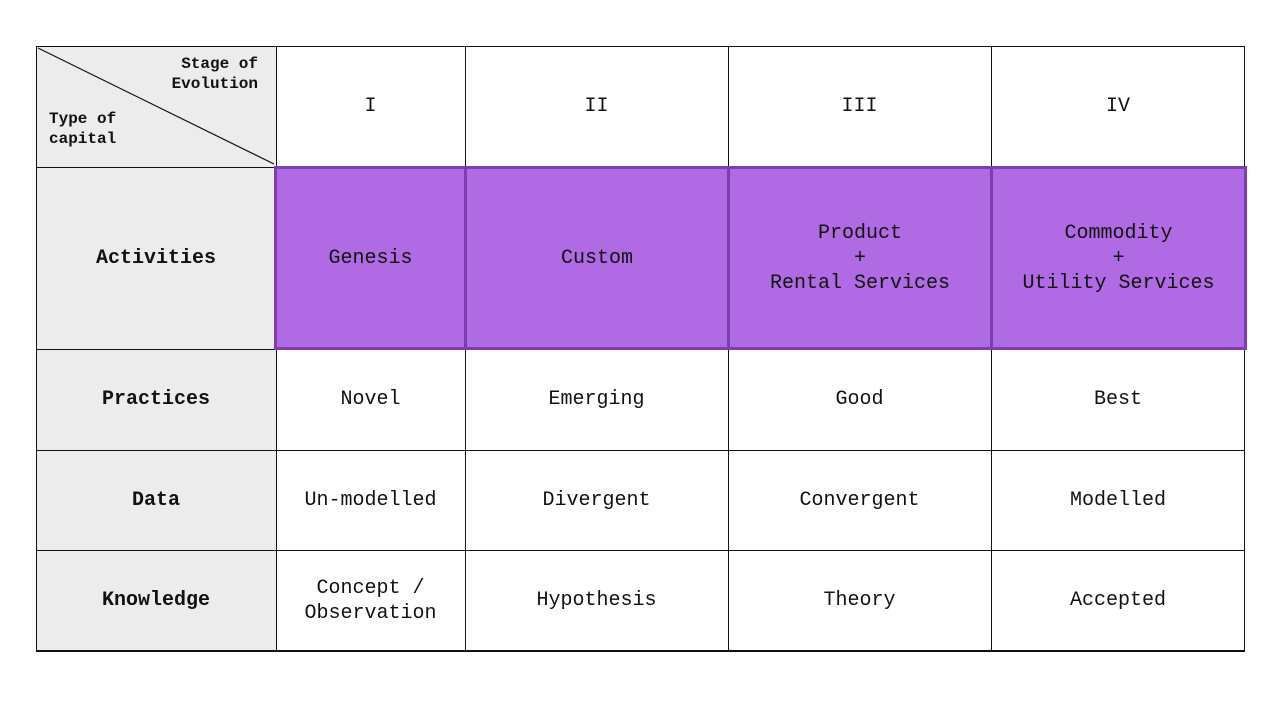 The image size is (1280, 720). Describe the element at coordinates (1117, 600) in the screenshot. I see `table-cell: Accepted` at that location.